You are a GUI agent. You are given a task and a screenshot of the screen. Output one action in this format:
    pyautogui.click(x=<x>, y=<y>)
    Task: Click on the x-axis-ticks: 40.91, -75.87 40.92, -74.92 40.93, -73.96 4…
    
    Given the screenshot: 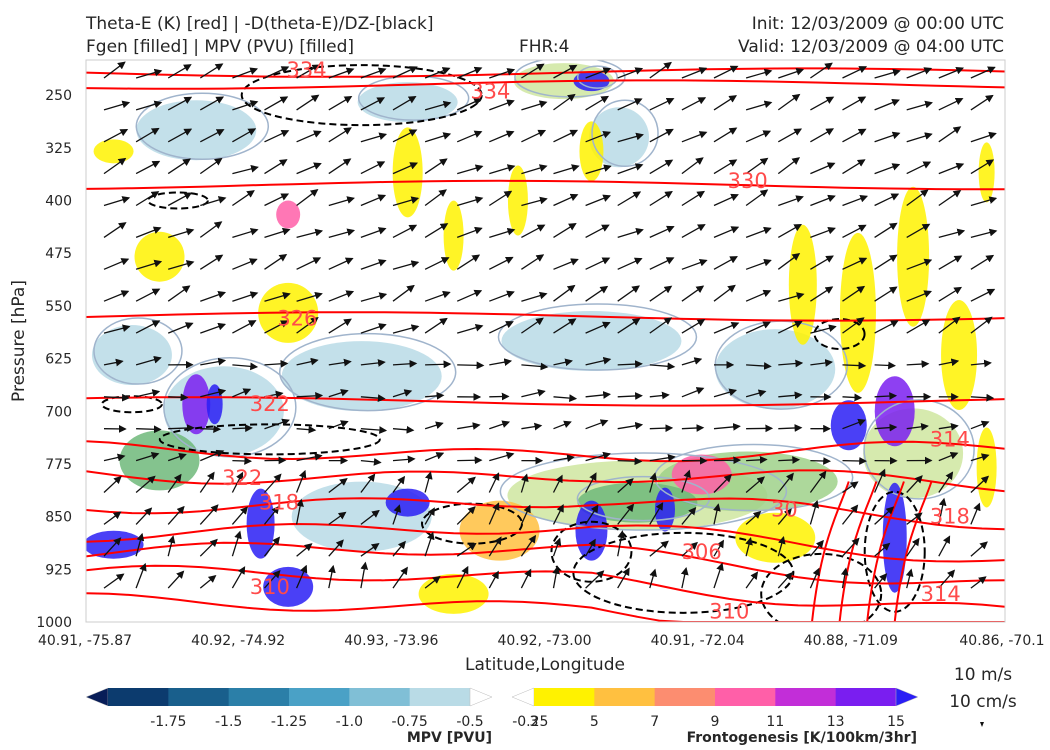 What is the action you would take?
    pyautogui.click(x=541, y=641)
    